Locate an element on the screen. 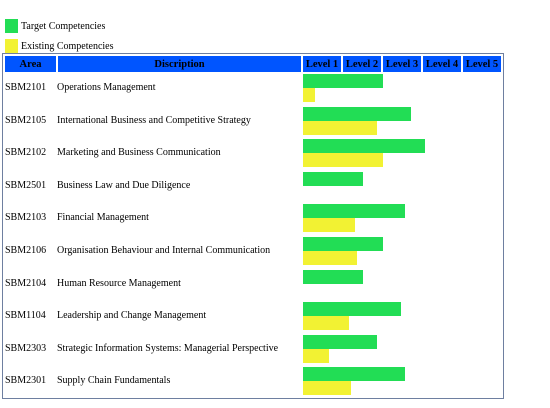  existing-bar-sbm2103 is located at coordinates (329, 225).